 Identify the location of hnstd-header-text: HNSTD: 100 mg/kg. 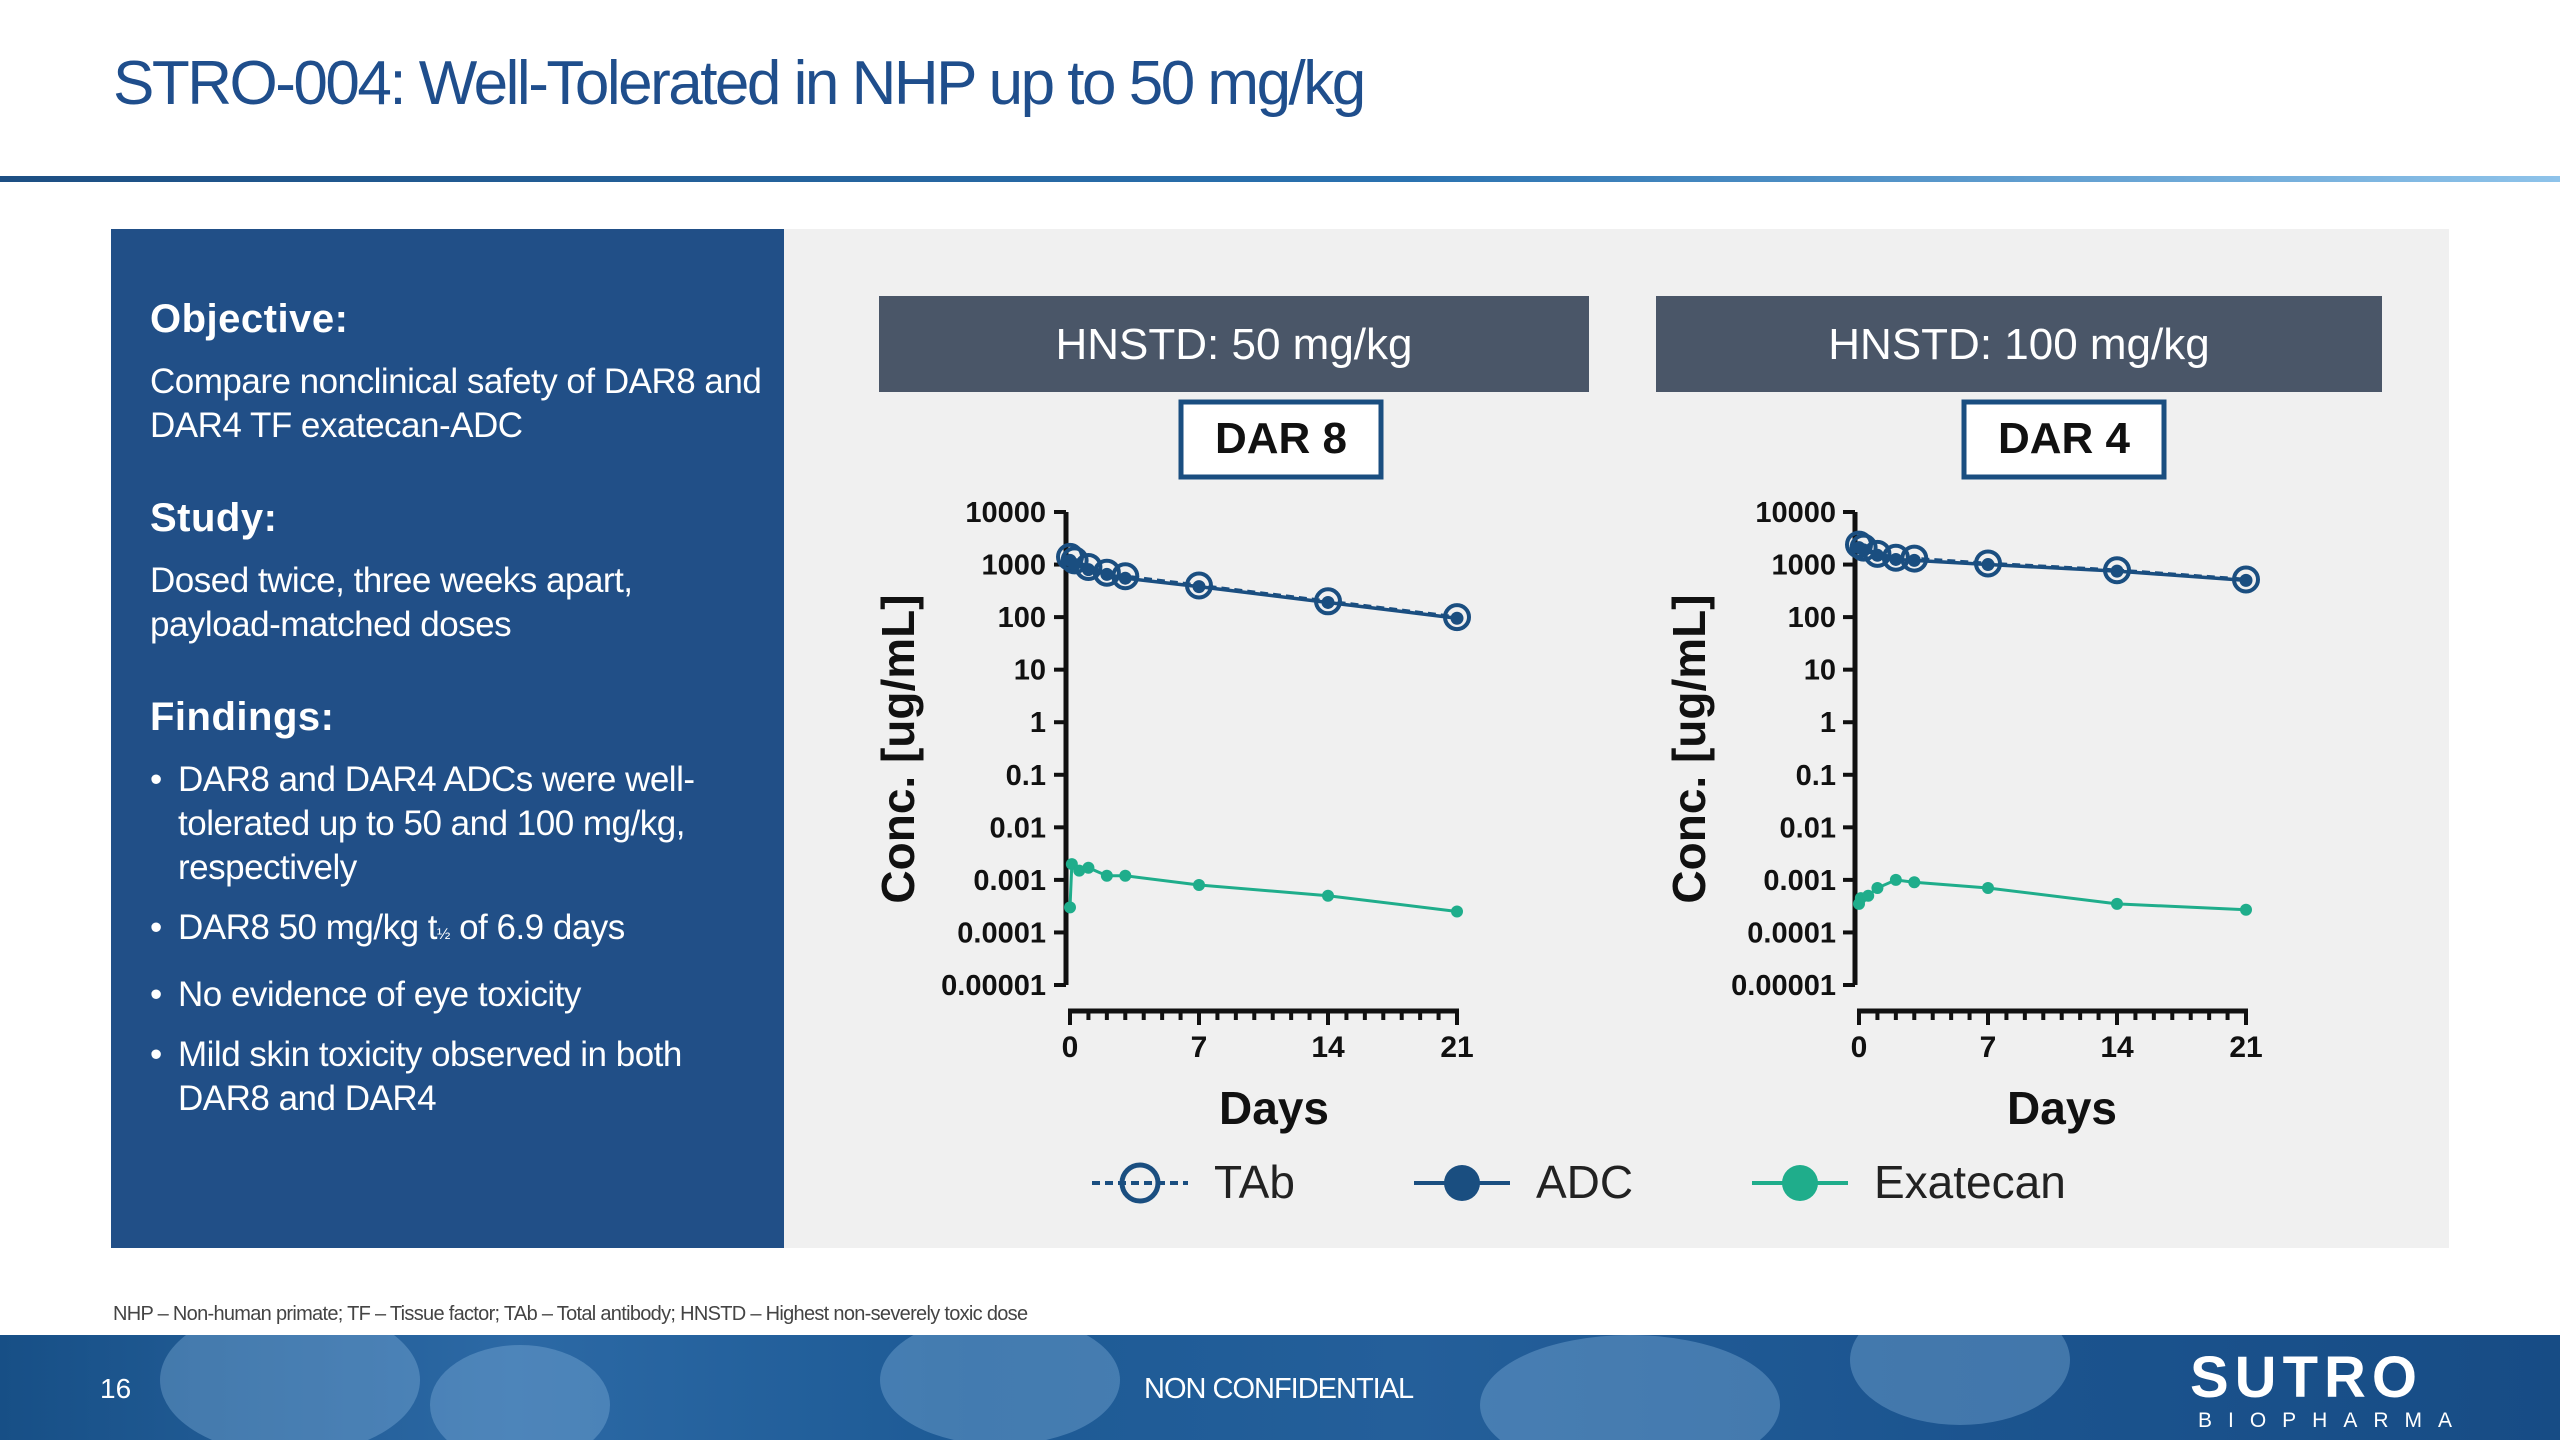
(2018, 344).